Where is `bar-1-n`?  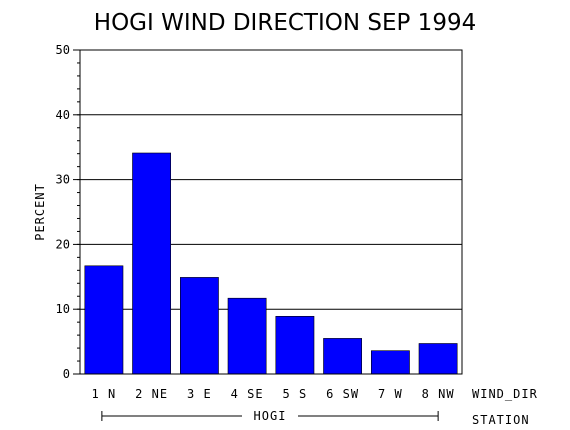
bar-1-n is located at coordinates (104, 320).